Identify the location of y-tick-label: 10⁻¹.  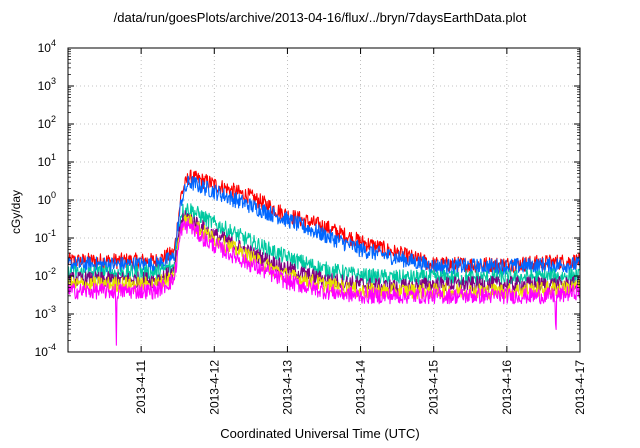
(45, 236).